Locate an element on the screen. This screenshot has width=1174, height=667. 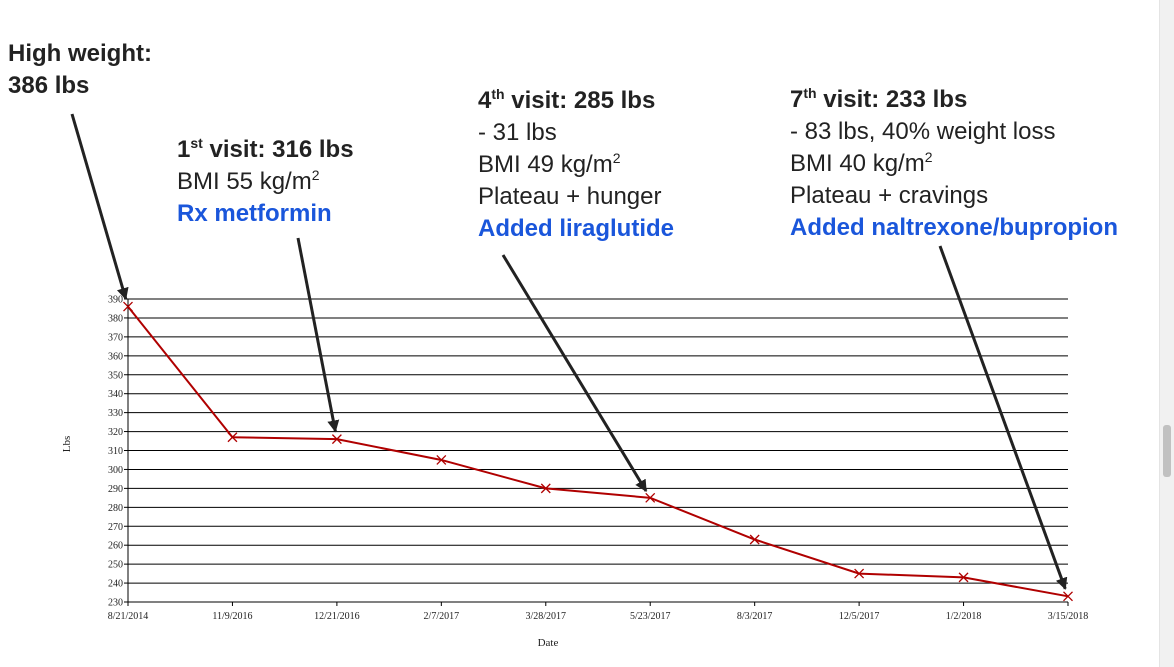
visit-7-heading: 7th visit: 233 lbs is located at coordinates (879, 99).